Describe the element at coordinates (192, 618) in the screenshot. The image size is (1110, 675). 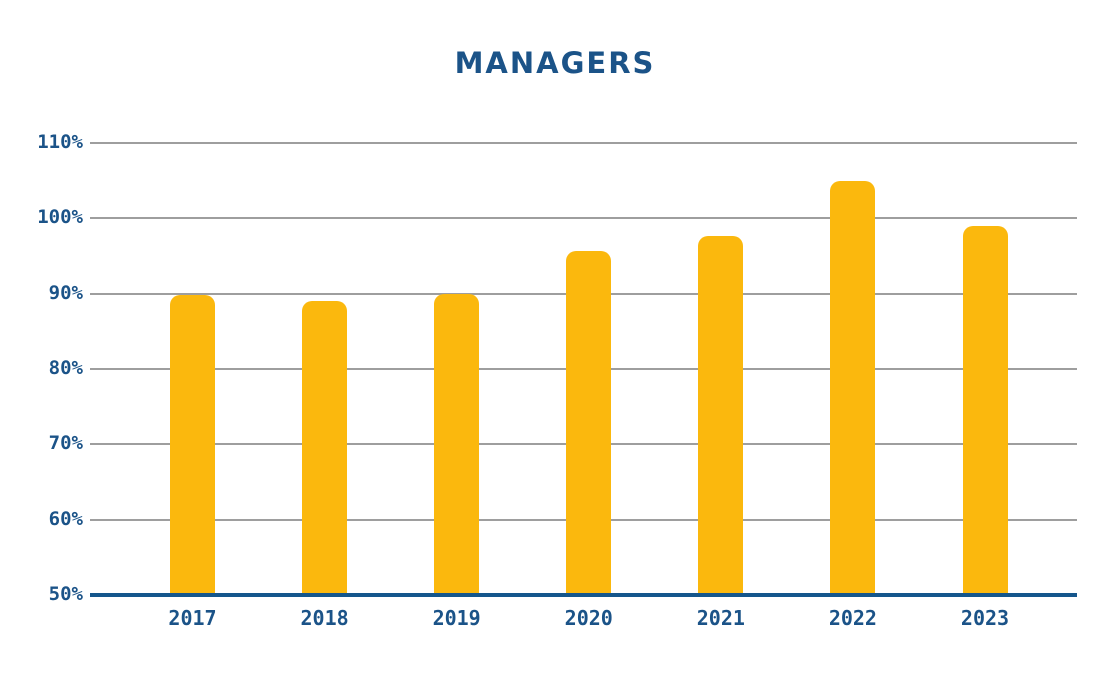
I see `x-tick-label-2017: 2017` at that location.